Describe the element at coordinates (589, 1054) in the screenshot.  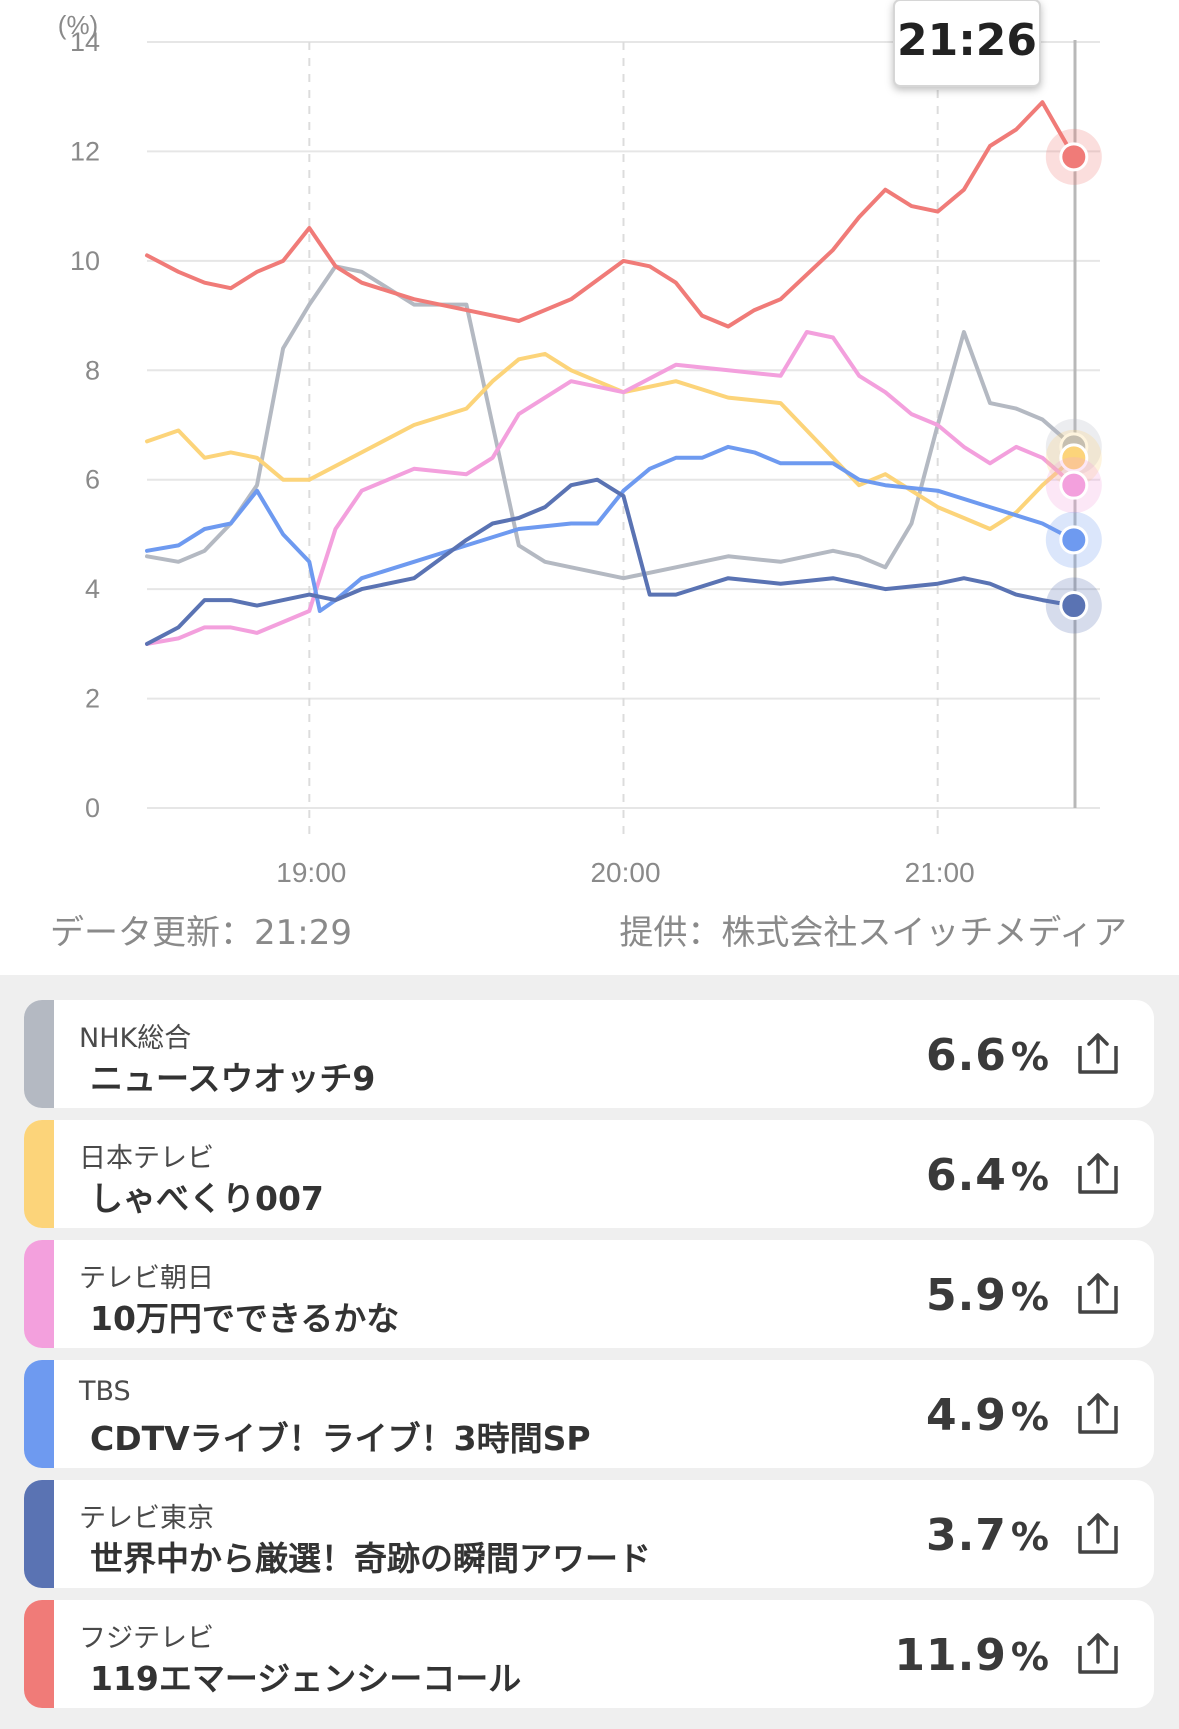
I see `channel-card-nhk: NHK総合 ニュースウオッチ9 6.6%` at that location.